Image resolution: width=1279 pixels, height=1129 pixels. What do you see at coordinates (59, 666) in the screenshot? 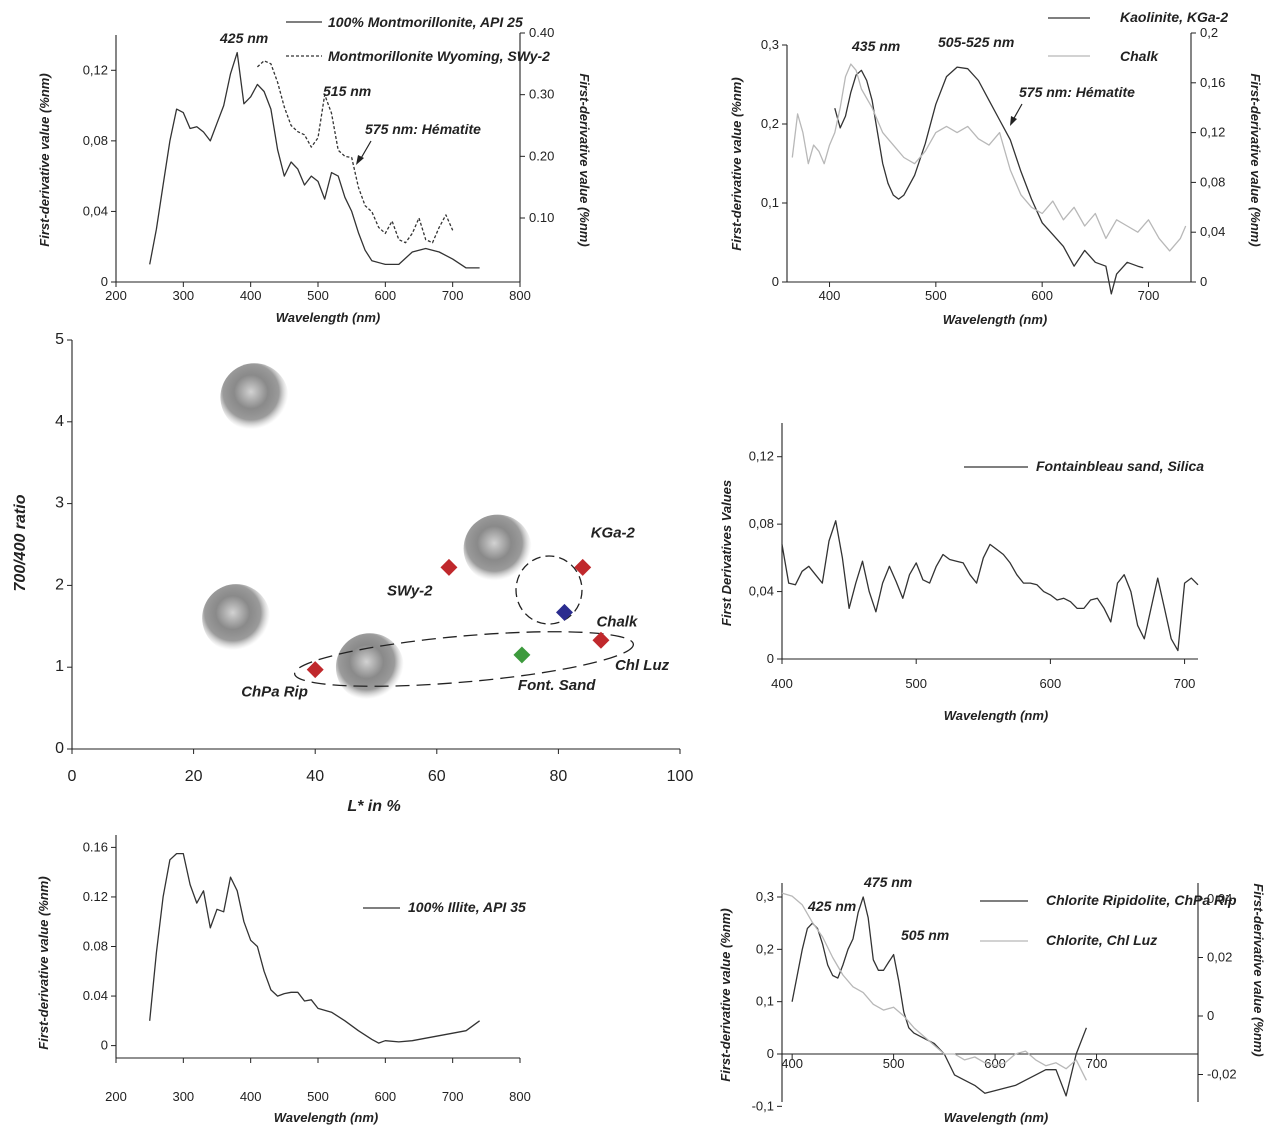
I see `p3-ytick-label: 1` at bounding box center [59, 666].